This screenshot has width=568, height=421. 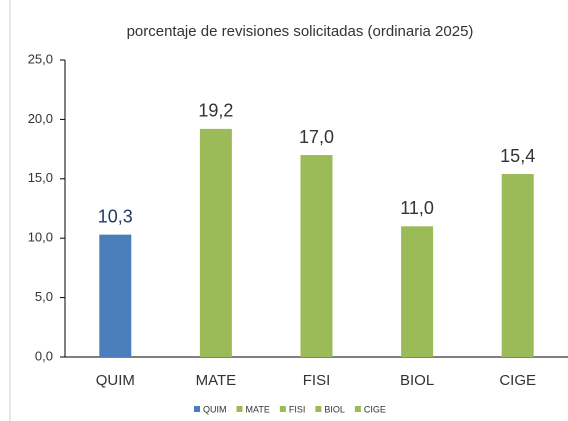 What do you see at coordinates (297, 409) in the screenshot?
I see `legend-label: FISI` at bounding box center [297, 409].